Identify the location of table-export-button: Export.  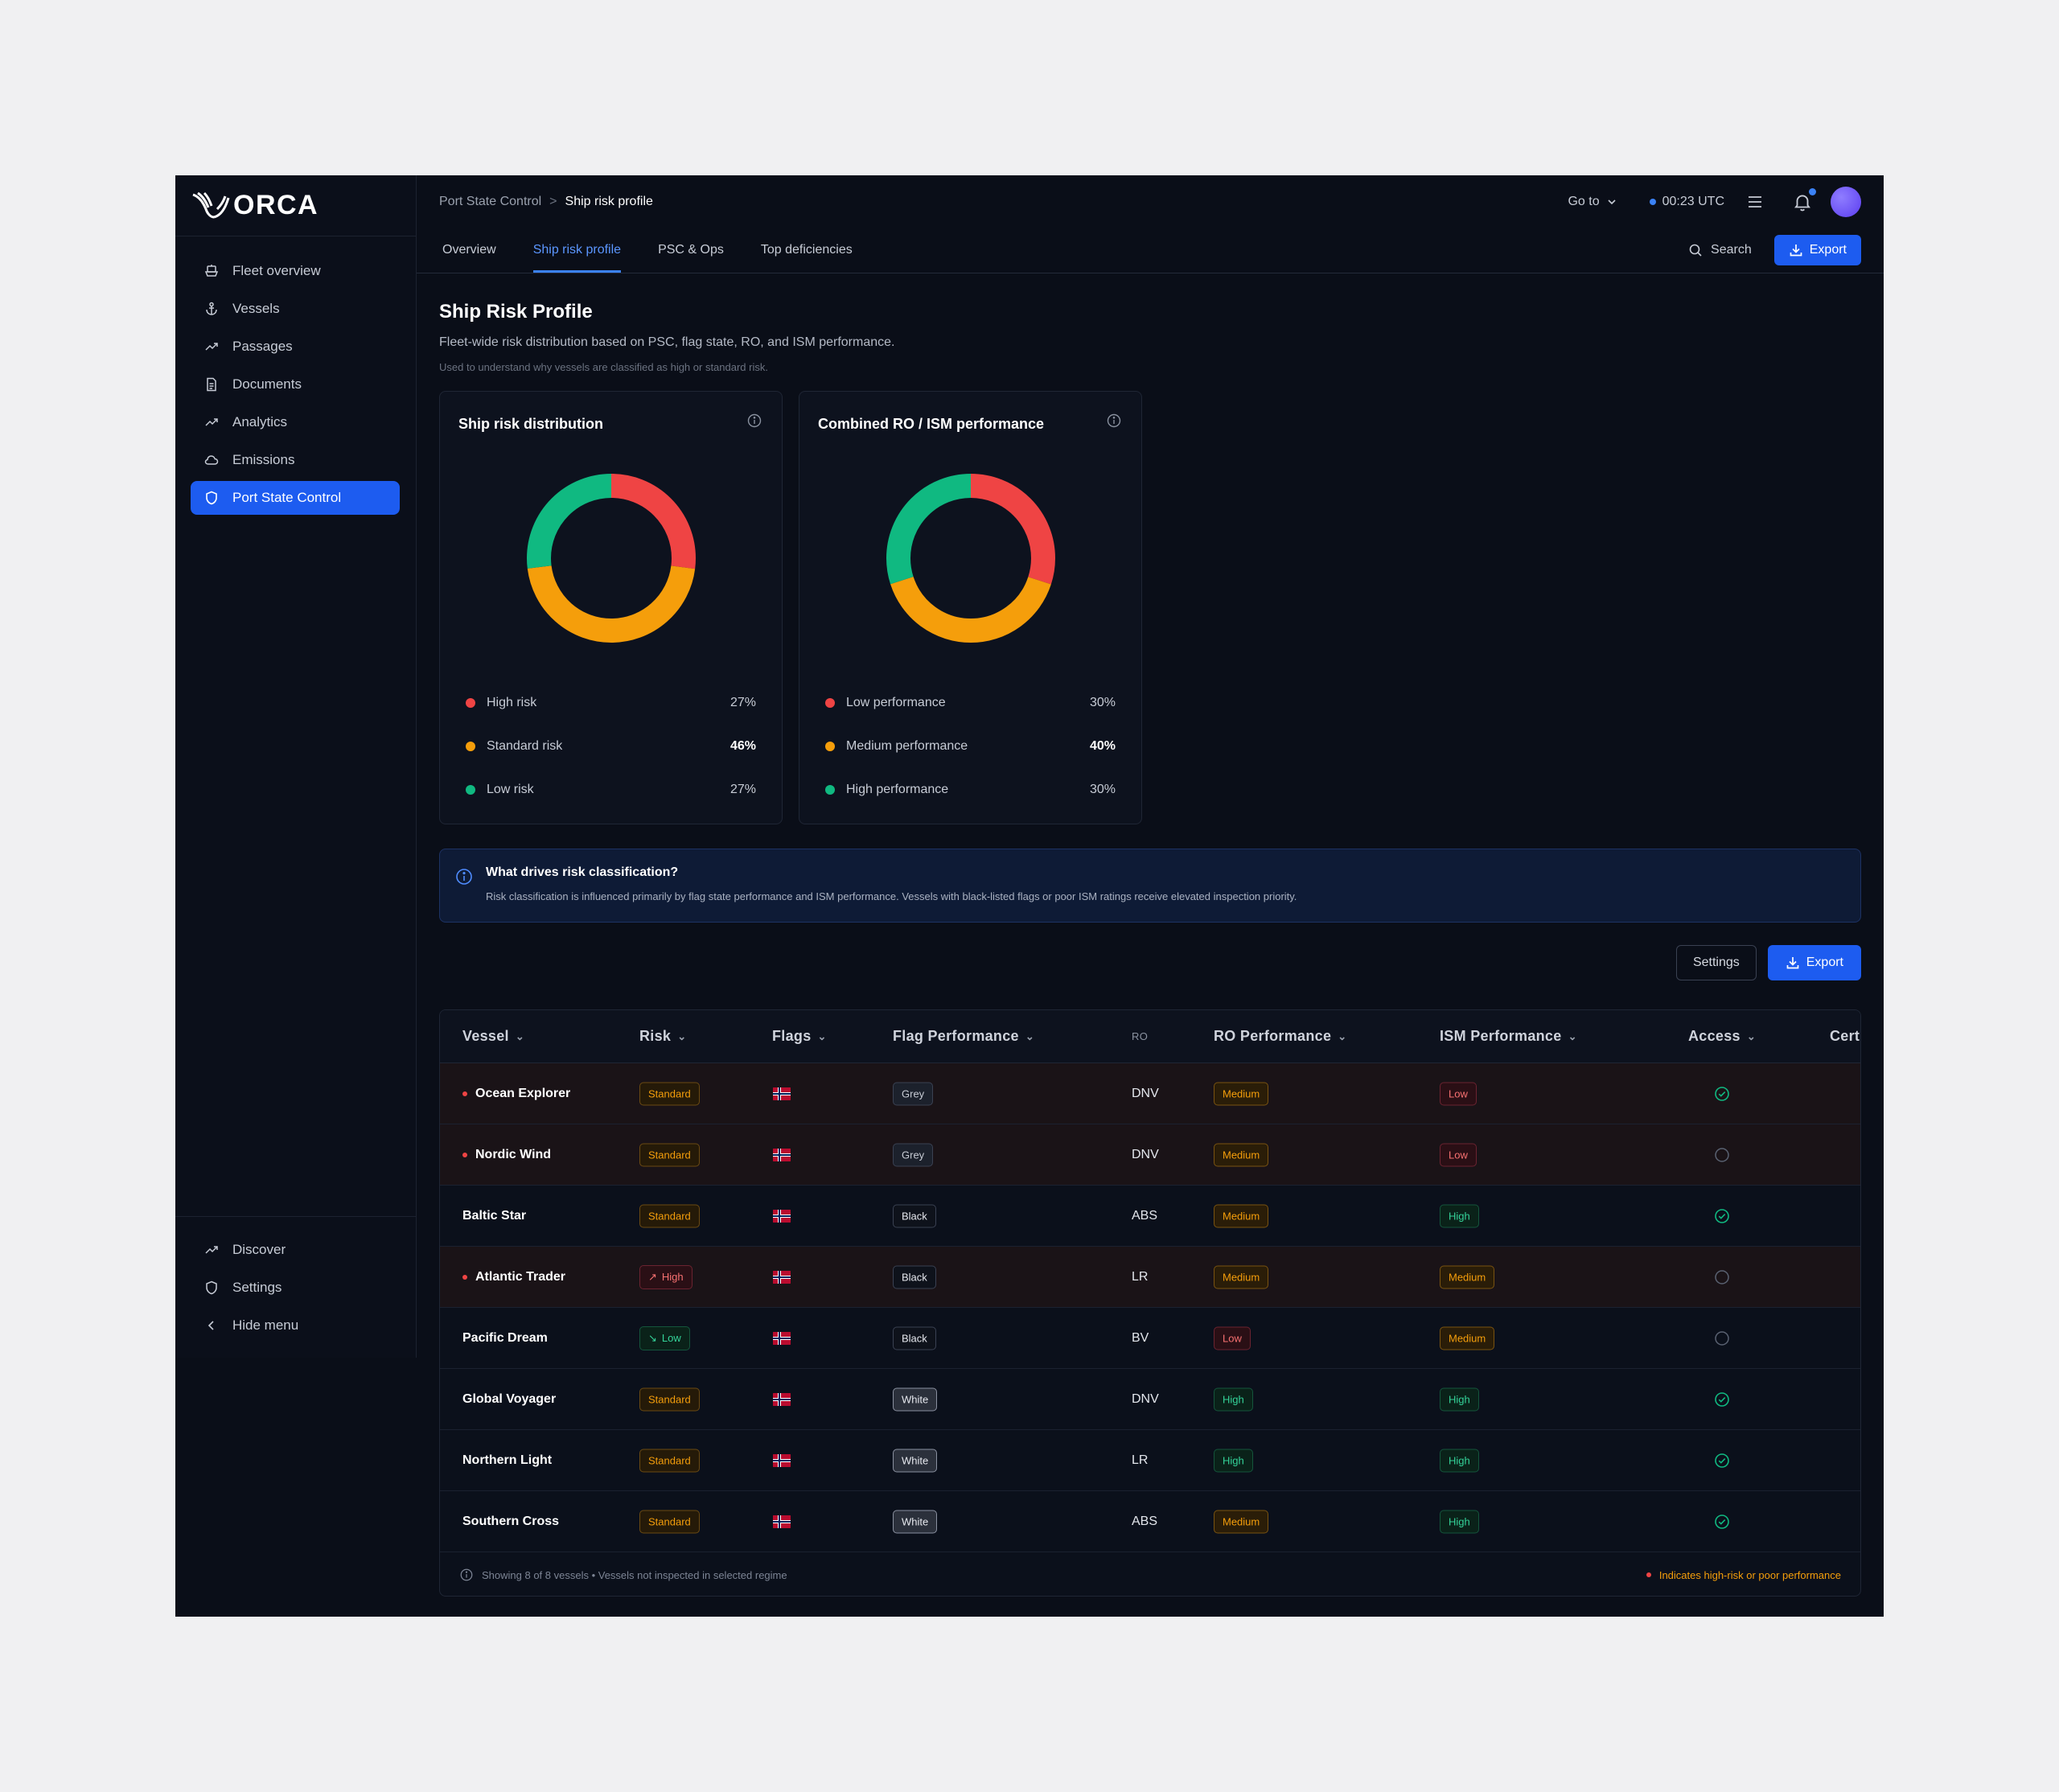
(1814, 962).